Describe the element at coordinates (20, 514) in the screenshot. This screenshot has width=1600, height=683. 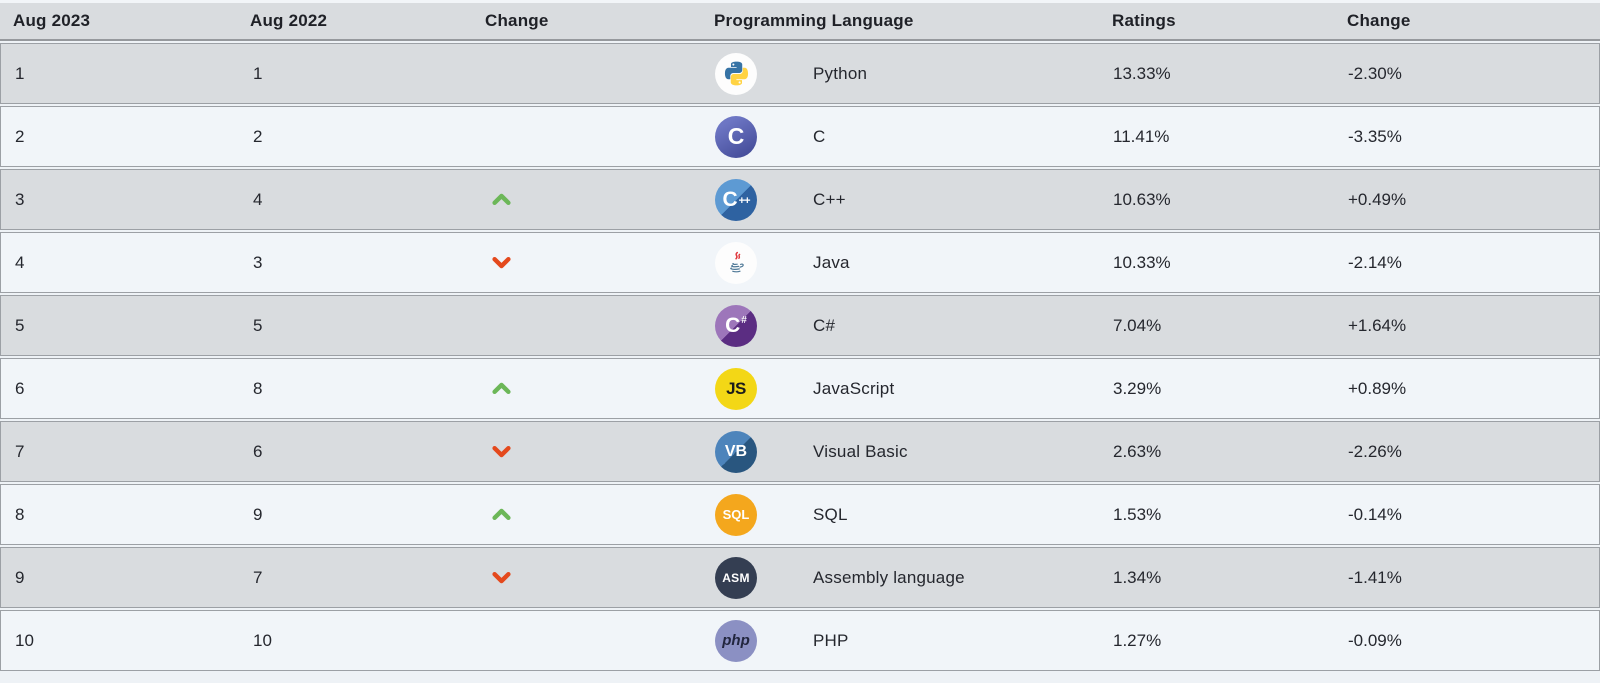
I see `rank-2023-cell: 8` at that location.